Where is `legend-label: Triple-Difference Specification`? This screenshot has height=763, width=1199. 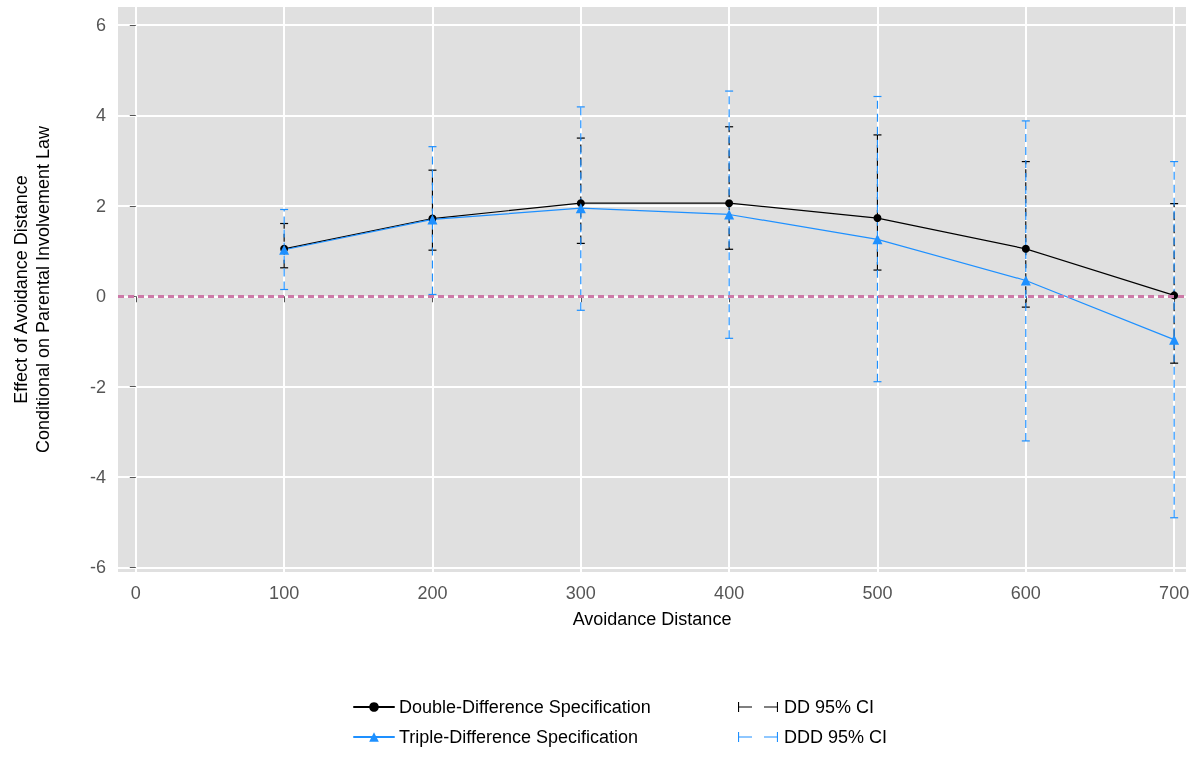
legend-label: Triple-Difference Specification is located at coordinates (519, 737).